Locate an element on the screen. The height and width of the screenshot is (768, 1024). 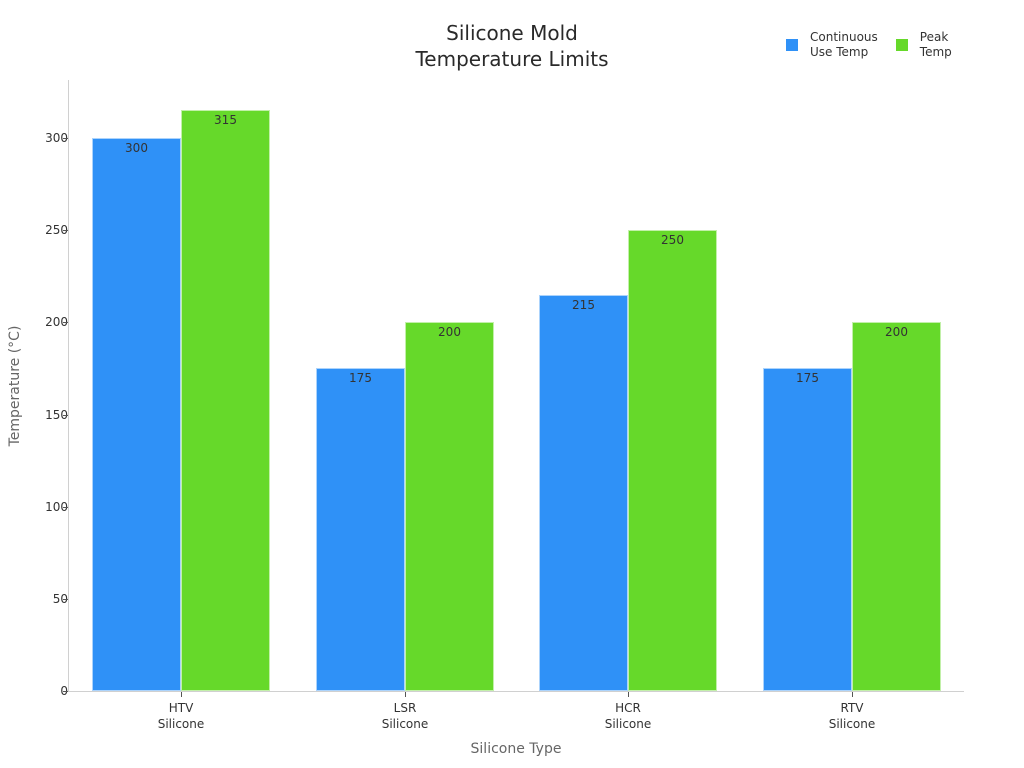
chart-title-line-1: Silicone Mold is located at coordinates (512, 33).